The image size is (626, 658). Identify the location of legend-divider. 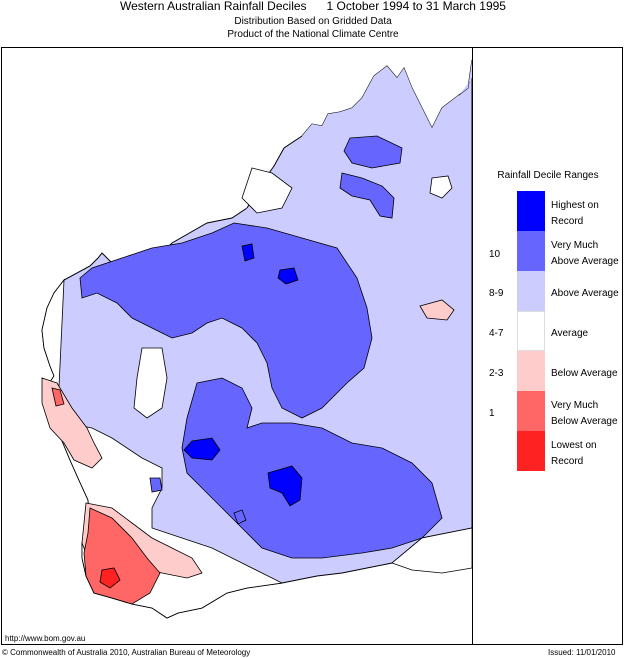
(472, 346).